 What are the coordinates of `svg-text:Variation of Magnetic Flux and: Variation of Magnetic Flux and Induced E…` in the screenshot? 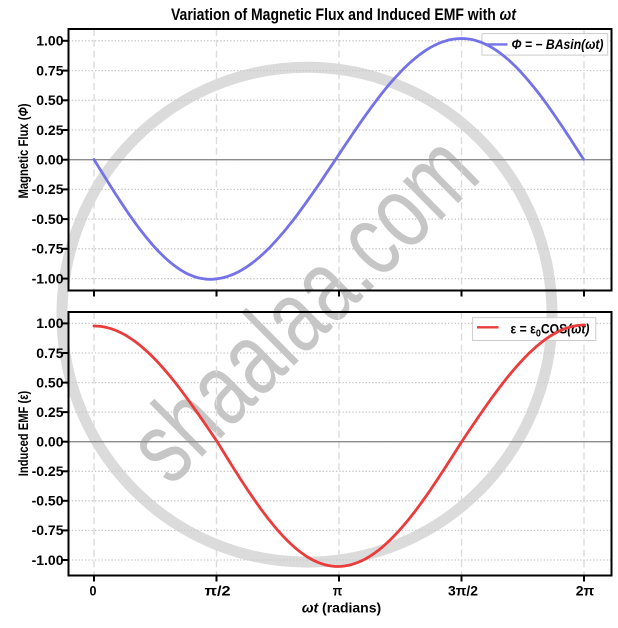 It's located at (344, 14).